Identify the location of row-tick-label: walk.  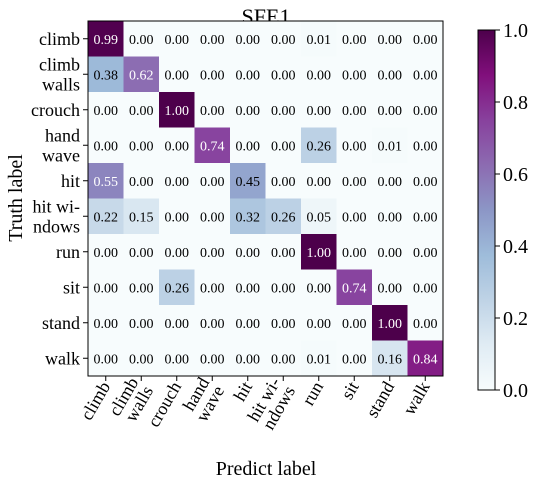
(62, 358).